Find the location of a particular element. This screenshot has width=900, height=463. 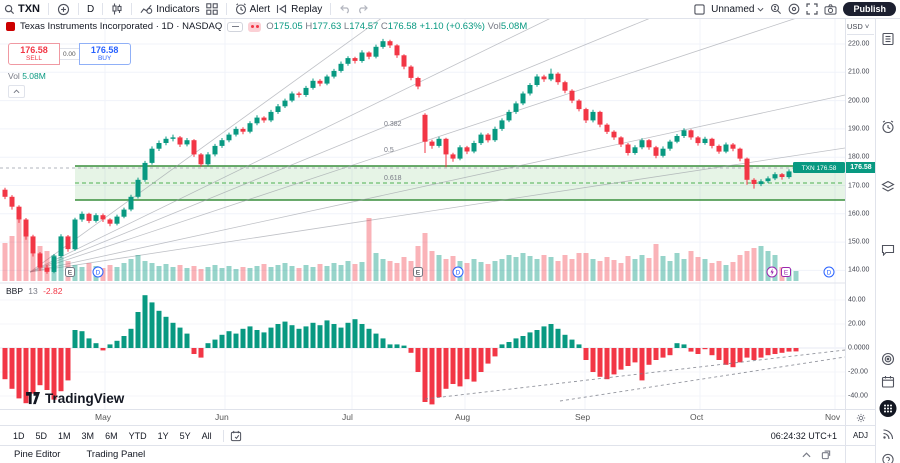

chat-icon is located at coordinates (888, 251).